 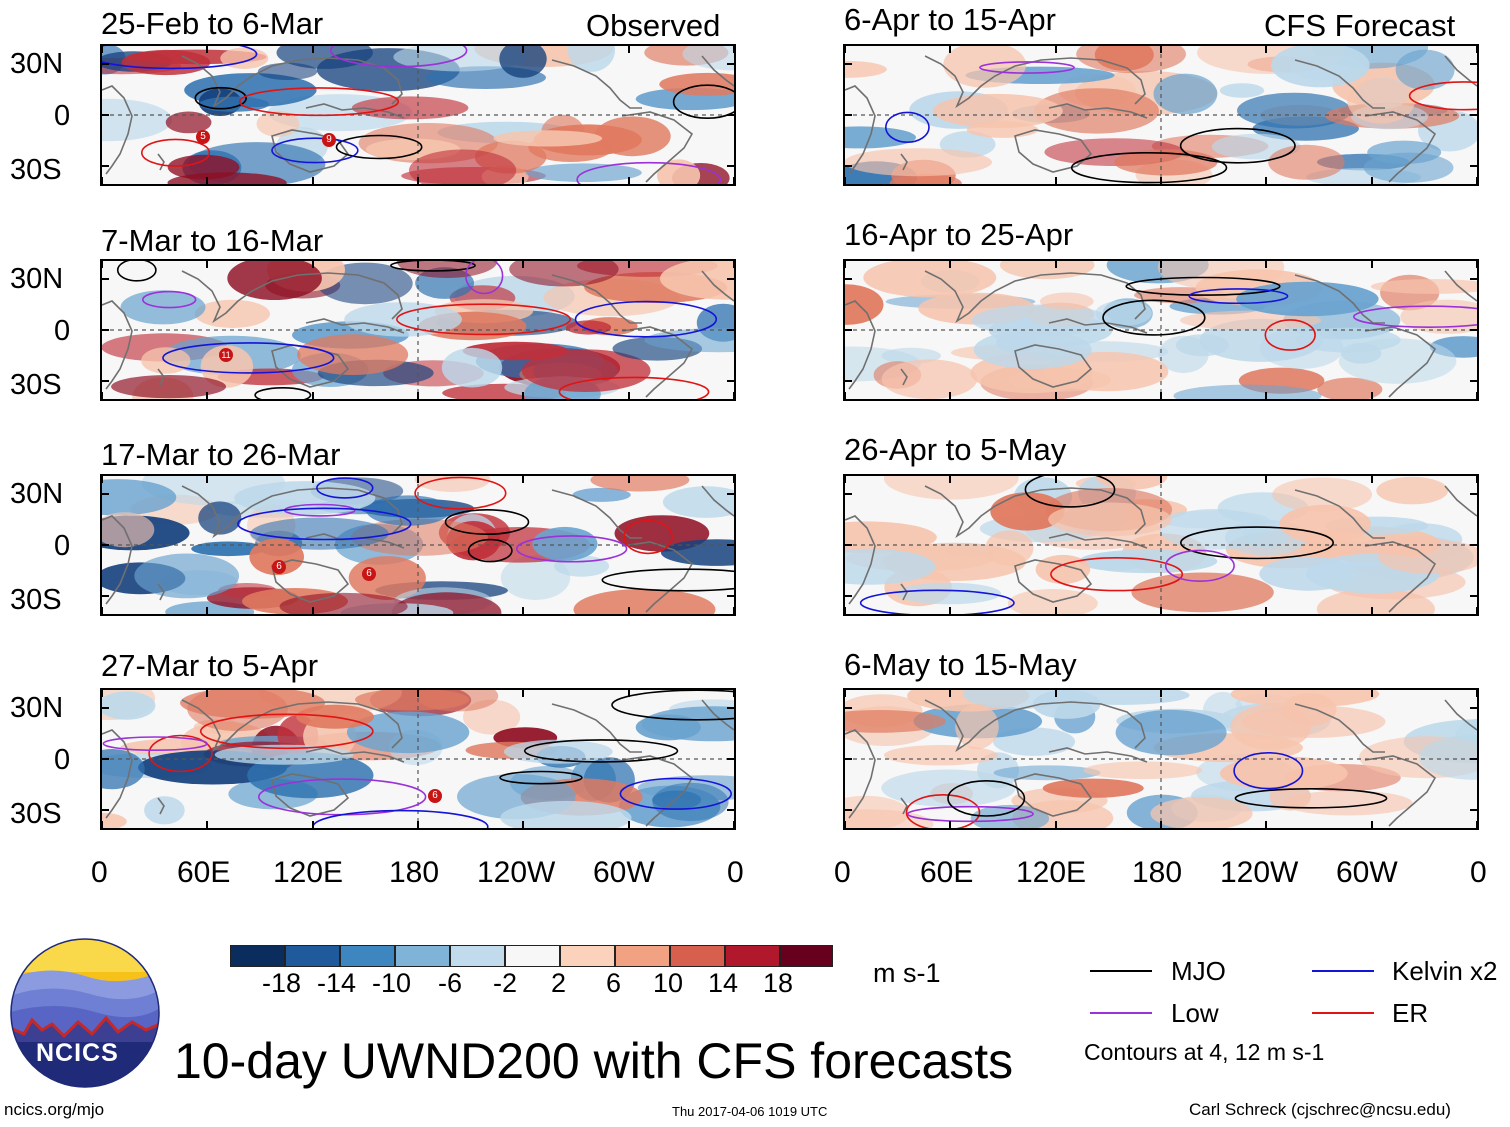 What do you see at coordinates (1121, 971) in the screenshot?
I see `legend-line-mjo` at bounding box center [1121, 971].